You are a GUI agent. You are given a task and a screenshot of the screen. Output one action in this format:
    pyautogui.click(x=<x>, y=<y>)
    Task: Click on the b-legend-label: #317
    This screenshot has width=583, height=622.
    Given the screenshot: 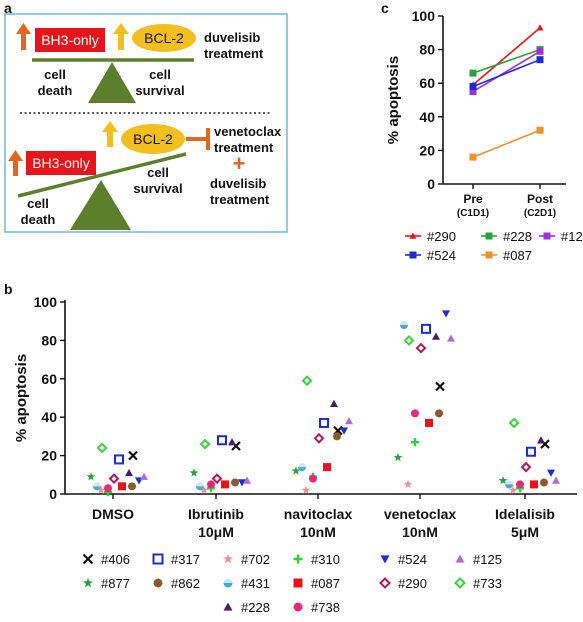 What is the action you would take?
    pyautogui.click(x=185, y=559)
    